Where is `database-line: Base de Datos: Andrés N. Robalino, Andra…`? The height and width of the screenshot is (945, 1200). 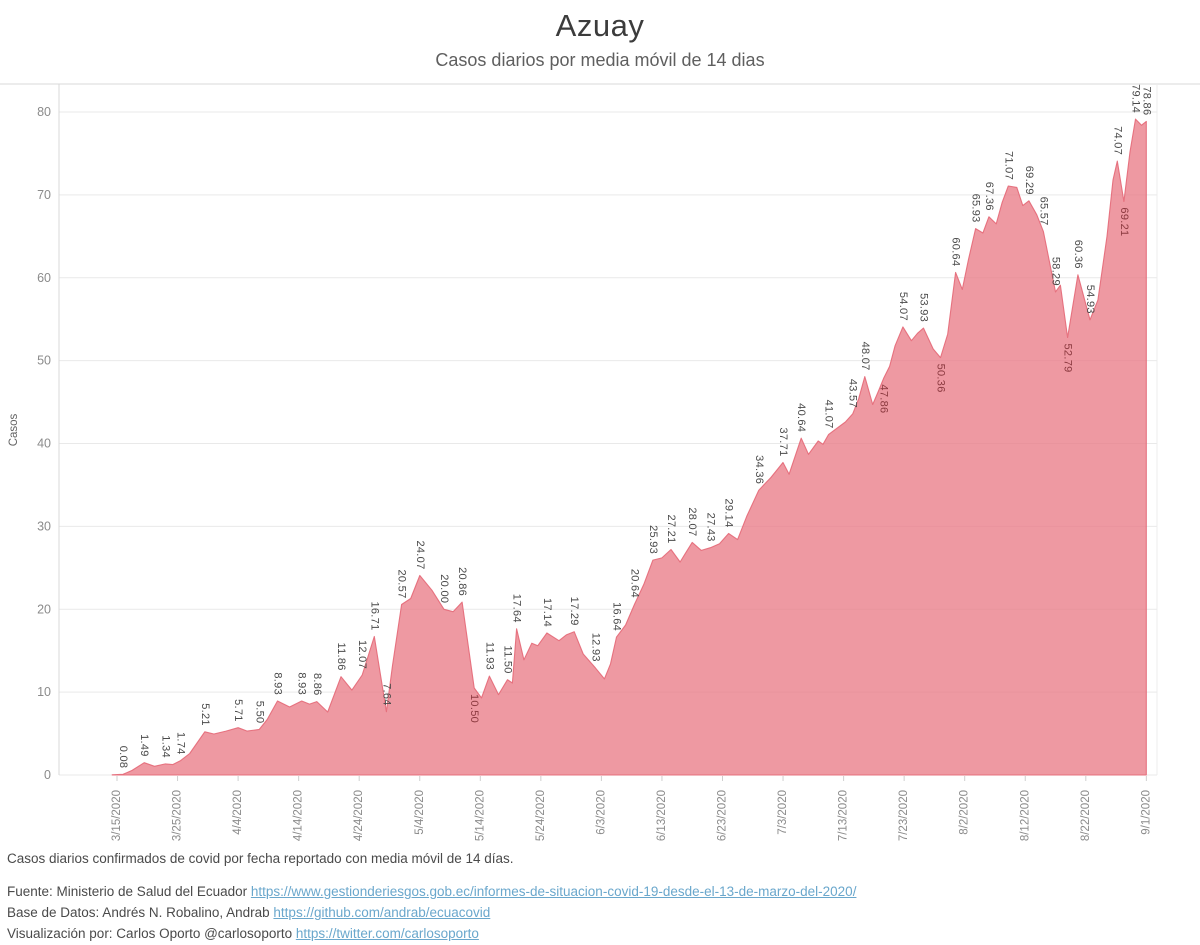
database-line: Base de Datos: Andrés N. Robalino, Andra… is located at coordinates (602, 912).